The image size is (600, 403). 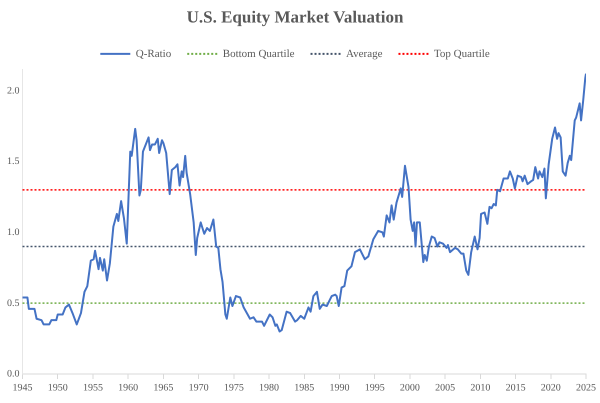 I want to click on x-tick-label: 1965, so click(x=163, y=388).